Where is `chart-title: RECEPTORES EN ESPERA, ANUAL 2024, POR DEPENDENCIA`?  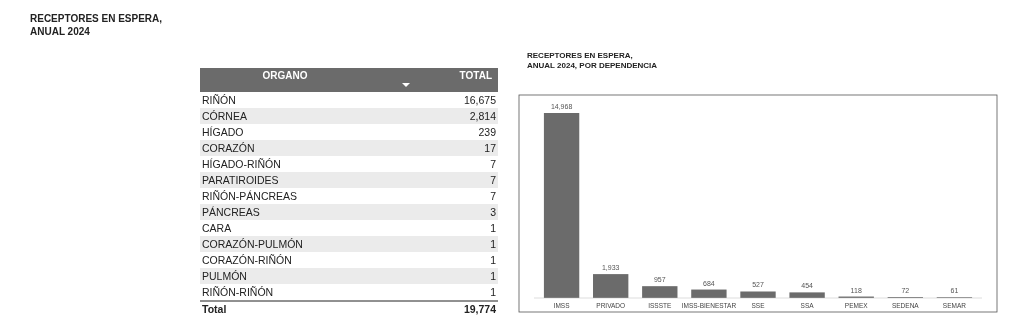 chart-title: RECEPTORES EN ESPERA, ANUAL 2024, POR DEPENDENCIA is located at coordinates (592, 61).